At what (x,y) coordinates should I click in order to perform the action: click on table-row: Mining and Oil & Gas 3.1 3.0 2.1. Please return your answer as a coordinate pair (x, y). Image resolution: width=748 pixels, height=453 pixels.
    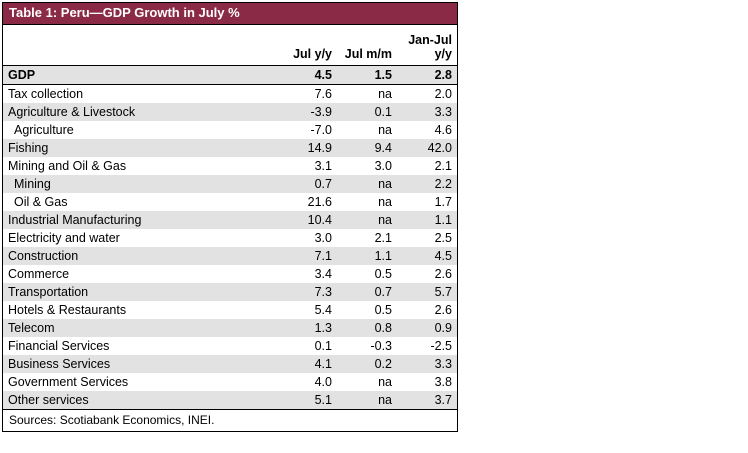
    Looking at the image, I should click on (230, 166).